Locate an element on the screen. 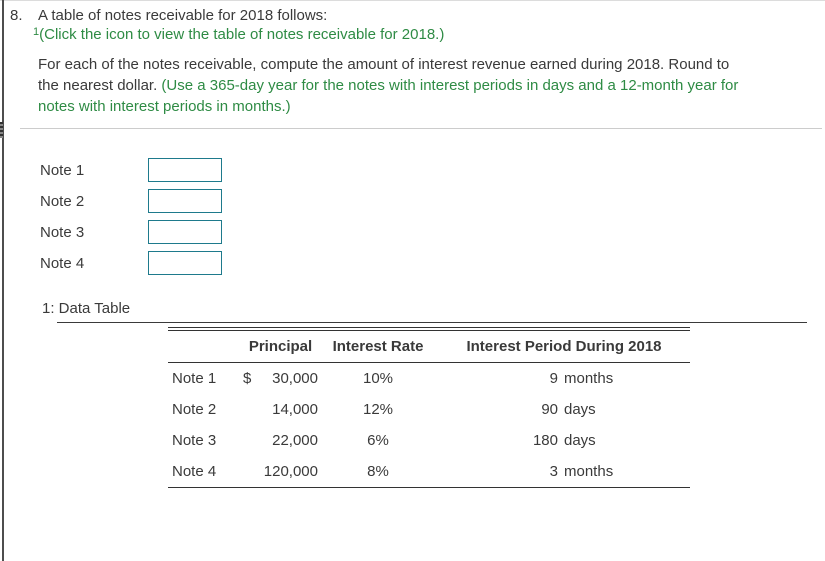 This screenshot has height=561, width=825. note-1-answer-input is located at coordinates (185, 170).